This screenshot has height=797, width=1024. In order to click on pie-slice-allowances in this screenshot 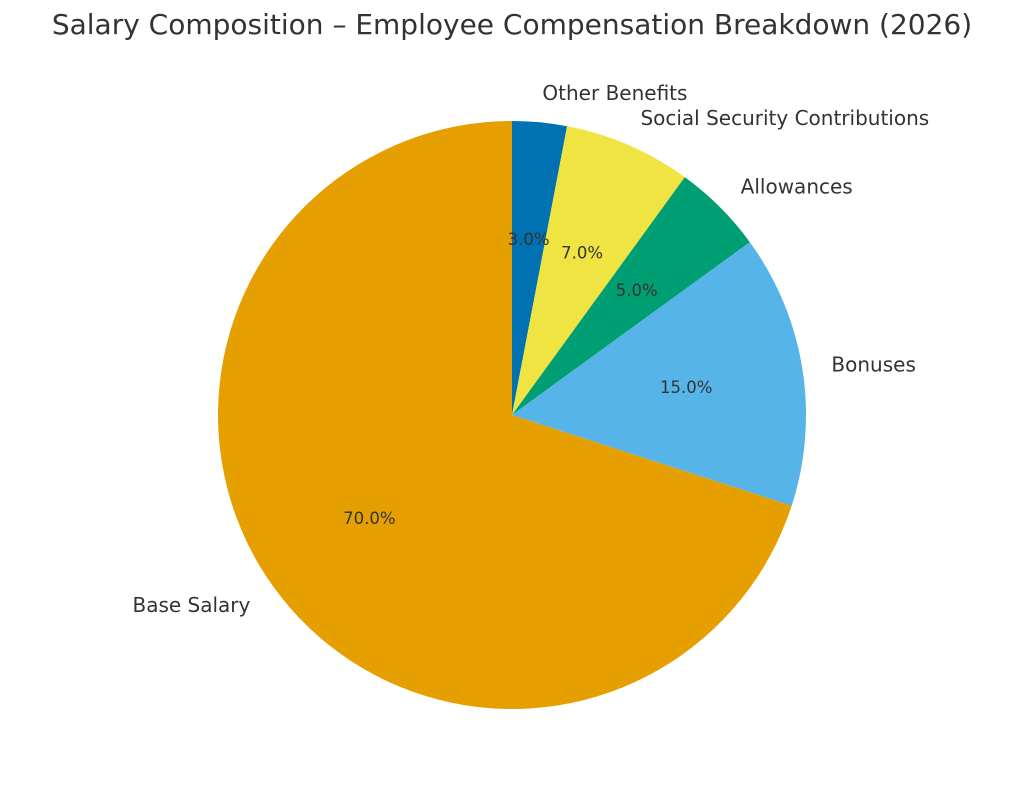, I will do `click(631, 296)`.